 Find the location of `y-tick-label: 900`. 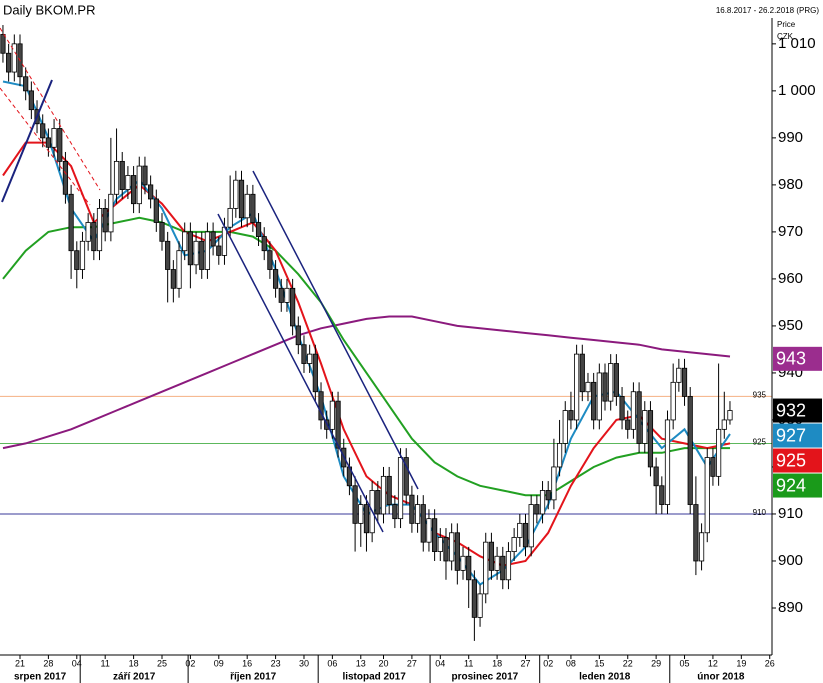

y-tick-label: 900 is located at coordinates (790, 560).